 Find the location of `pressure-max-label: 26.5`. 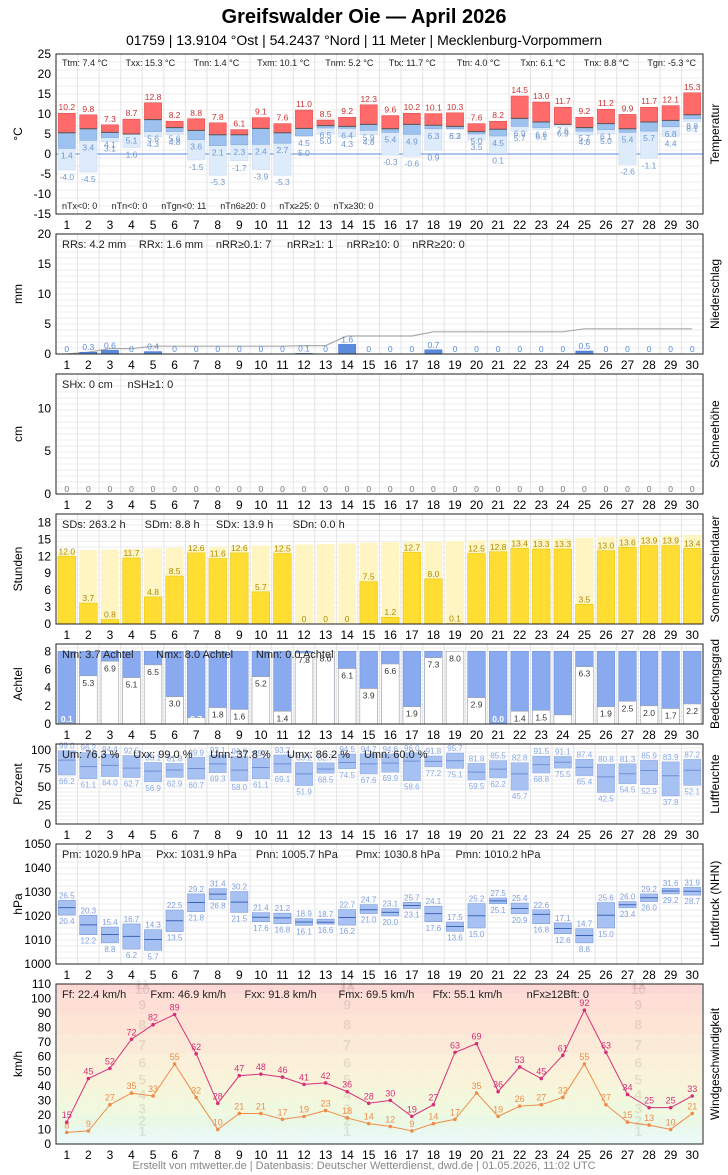

pressure-max-label: 26.5 is located at coordinates (67, 895).